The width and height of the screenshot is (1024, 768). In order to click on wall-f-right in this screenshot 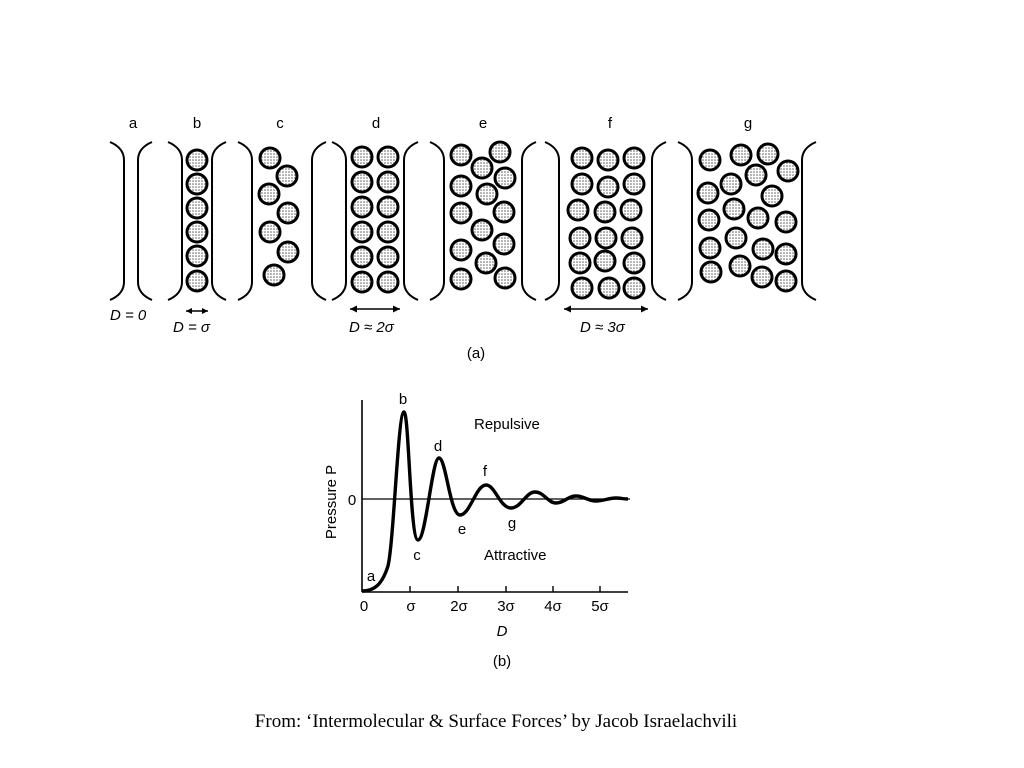, I will do `click(659, 221)`.